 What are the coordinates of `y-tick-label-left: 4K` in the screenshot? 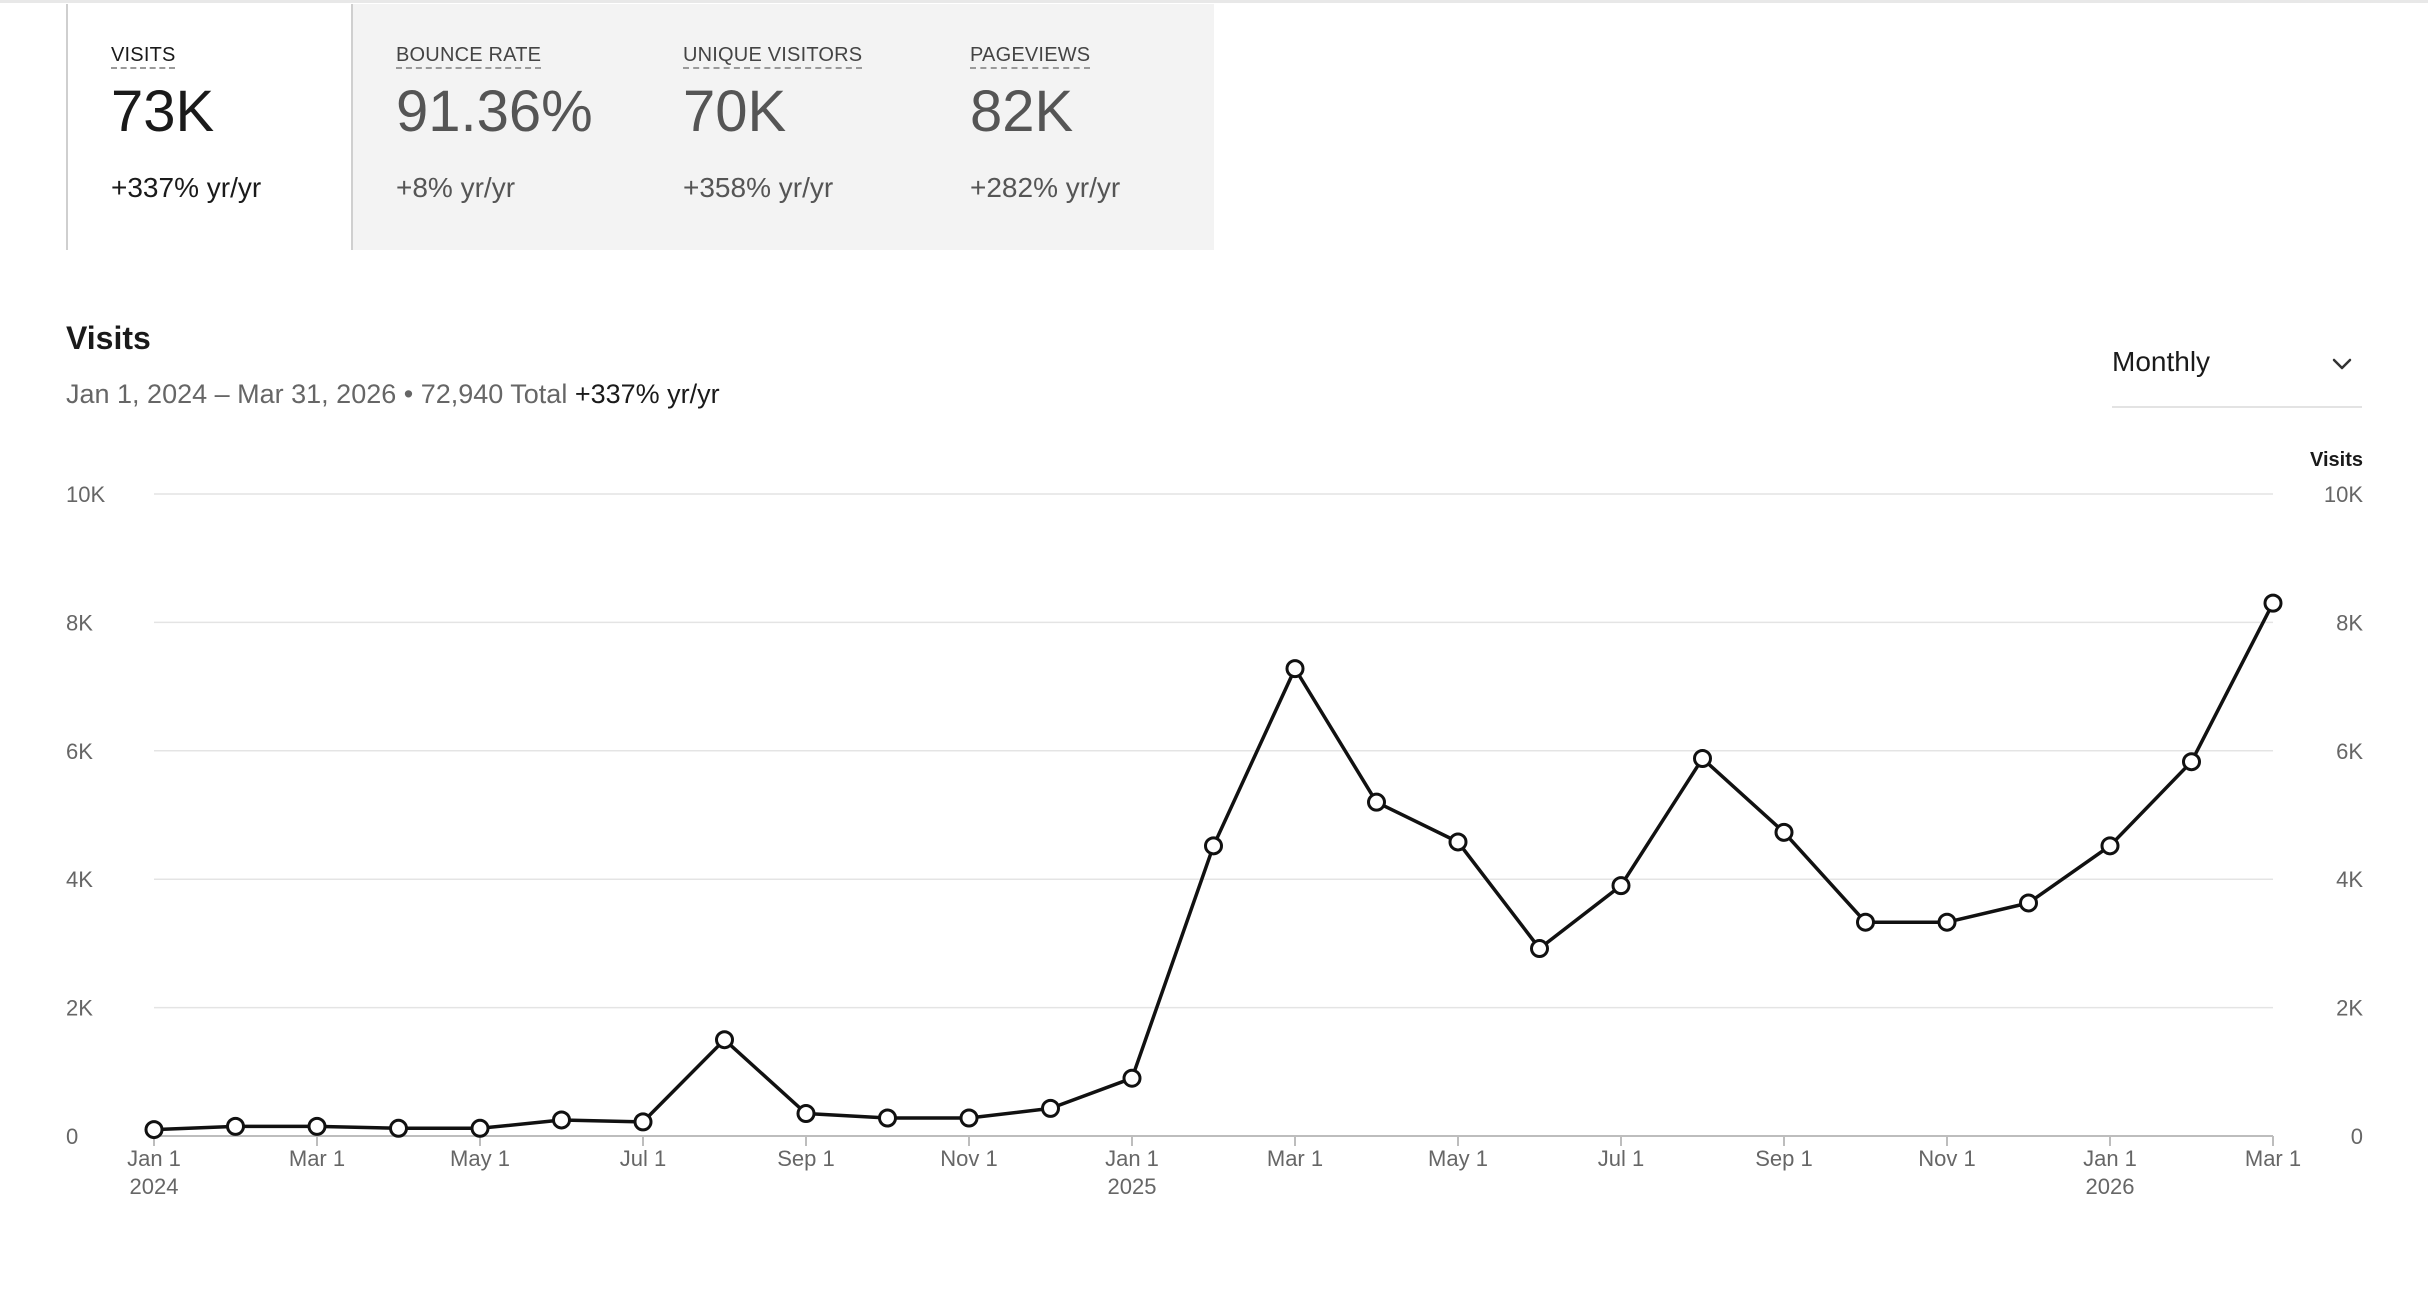 It's located at (79, 879).